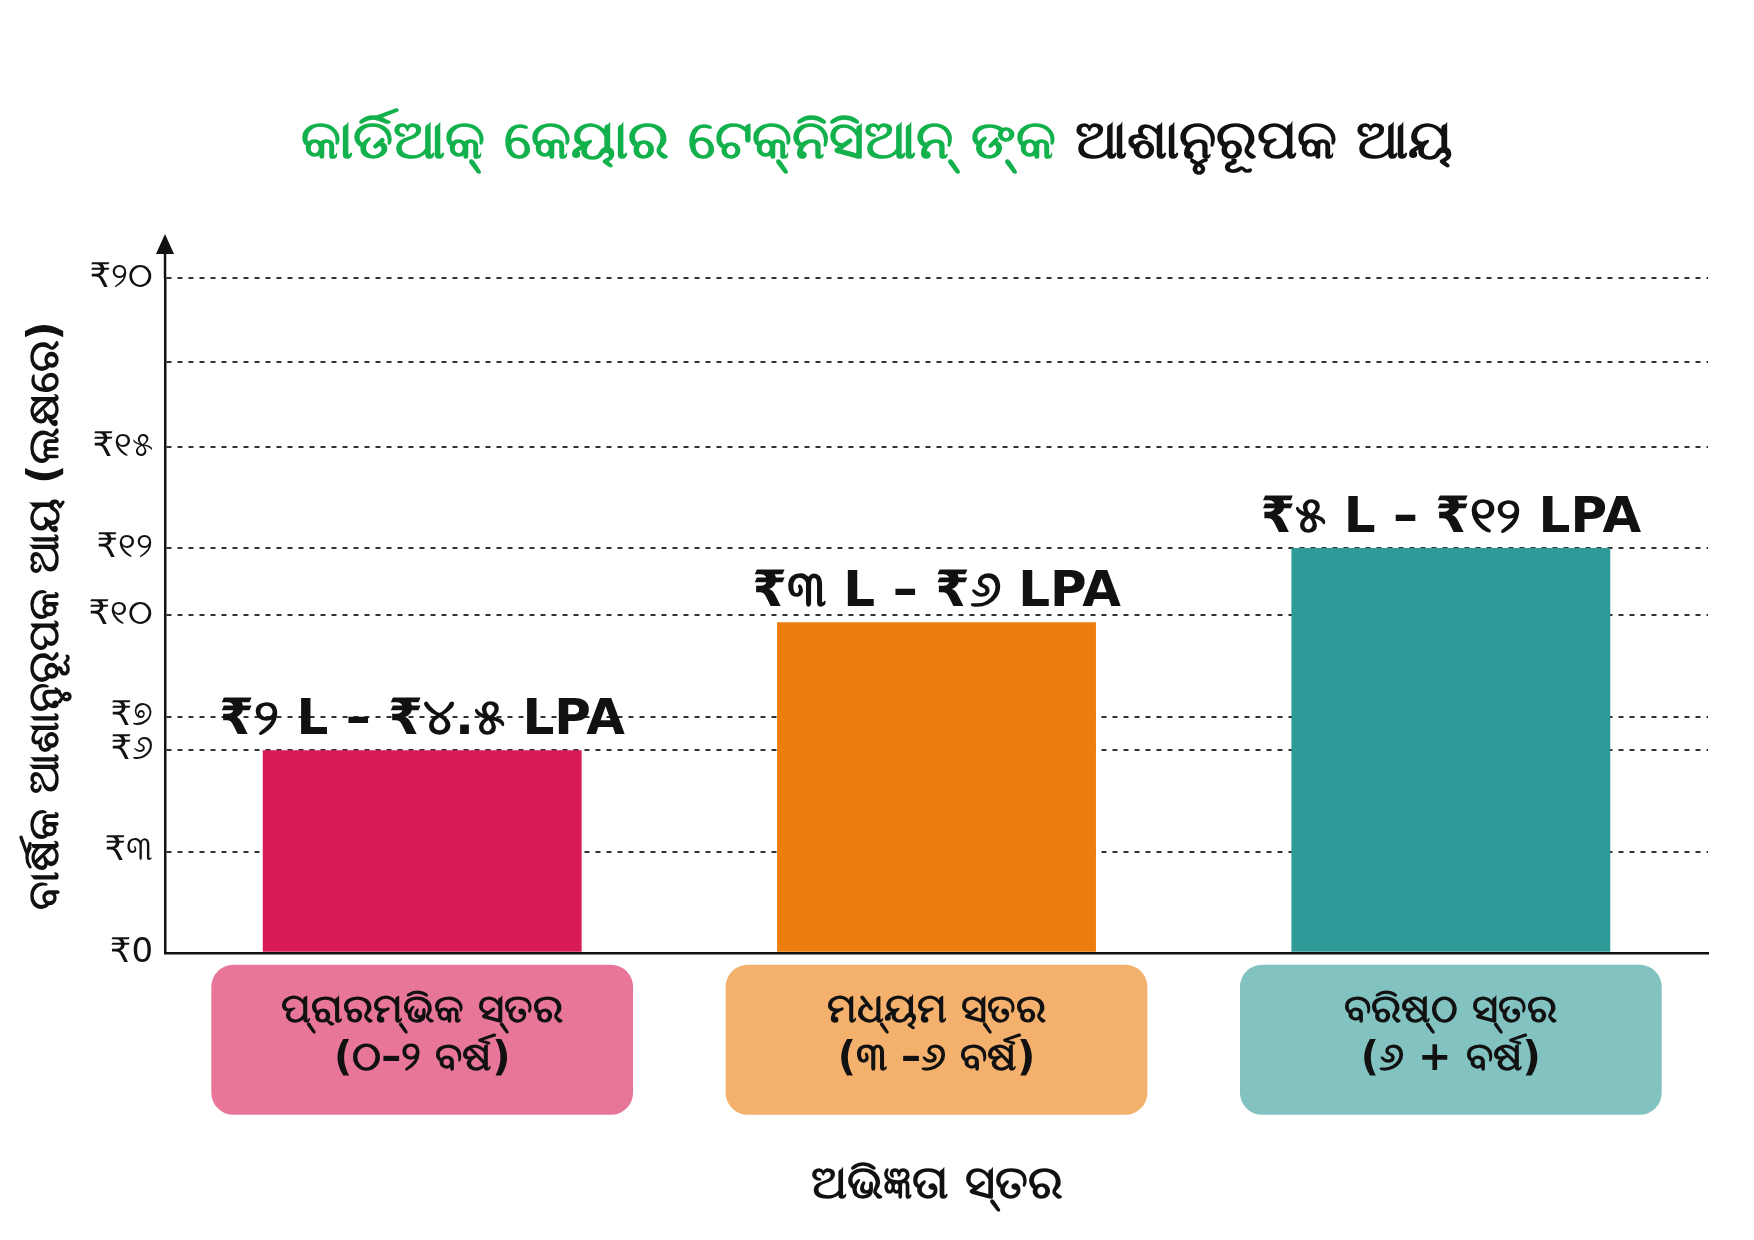 The image size is (1754, 1240). I want to click on y-tick-label: ₹୧୦, so click(121, 612).